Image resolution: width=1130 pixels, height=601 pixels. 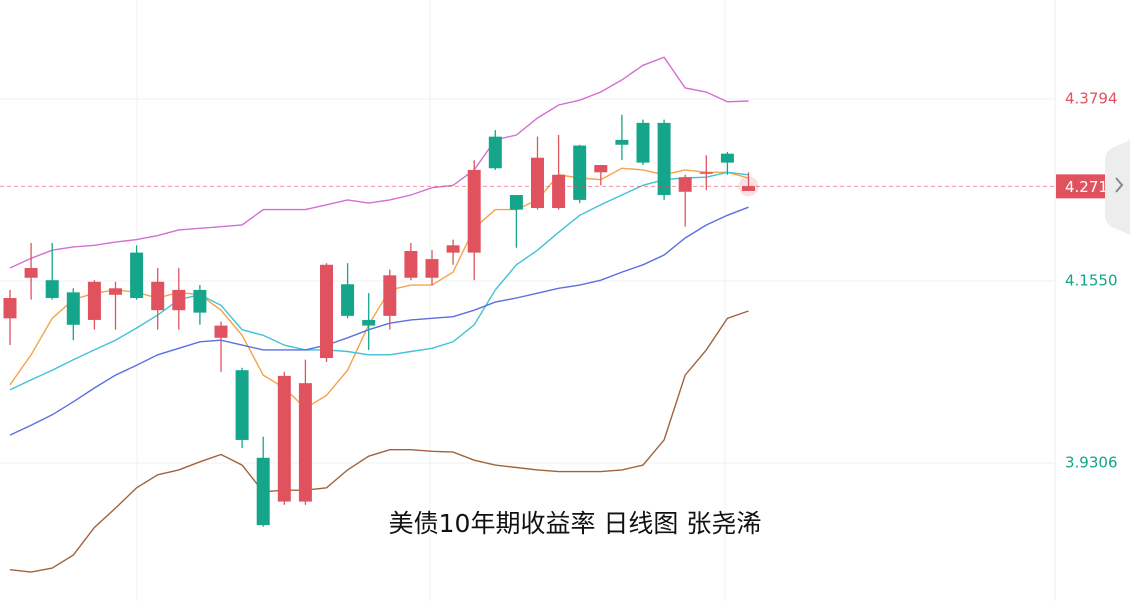 What do you see at coordinates (575, 523) in the screenshot?
I see `caption: 美债10年期收益率 日线图 张尧浠` at bounding box center [575, 523].